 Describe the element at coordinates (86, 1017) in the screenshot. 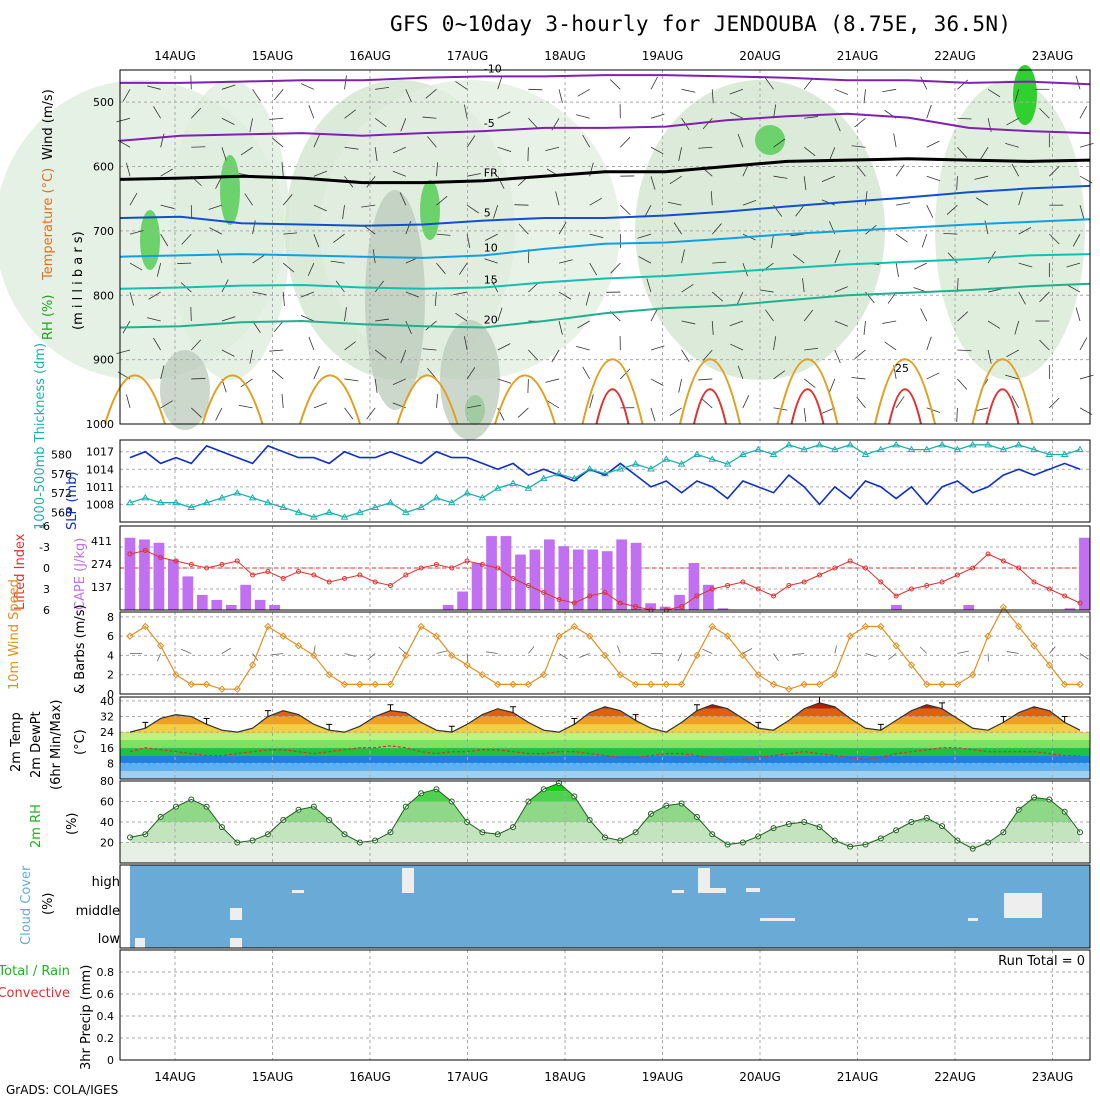

I see `precip-axis-label: 3hr Precip (mm)` at that location.